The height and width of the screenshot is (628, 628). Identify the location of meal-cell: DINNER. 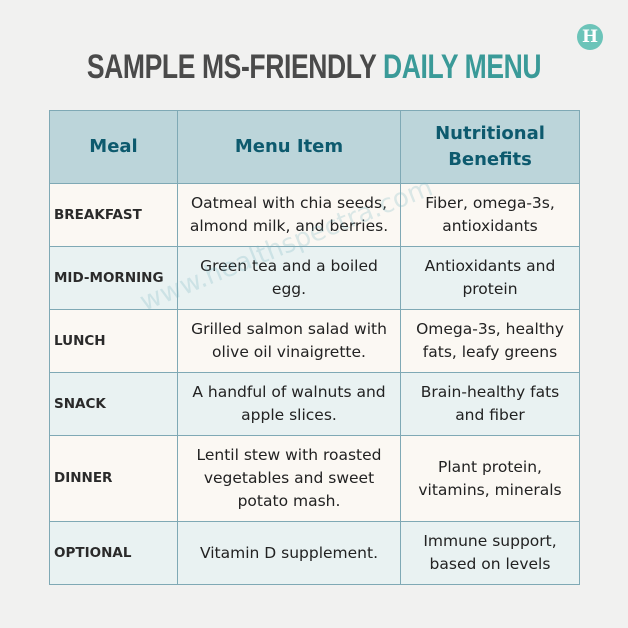
(113, 478).